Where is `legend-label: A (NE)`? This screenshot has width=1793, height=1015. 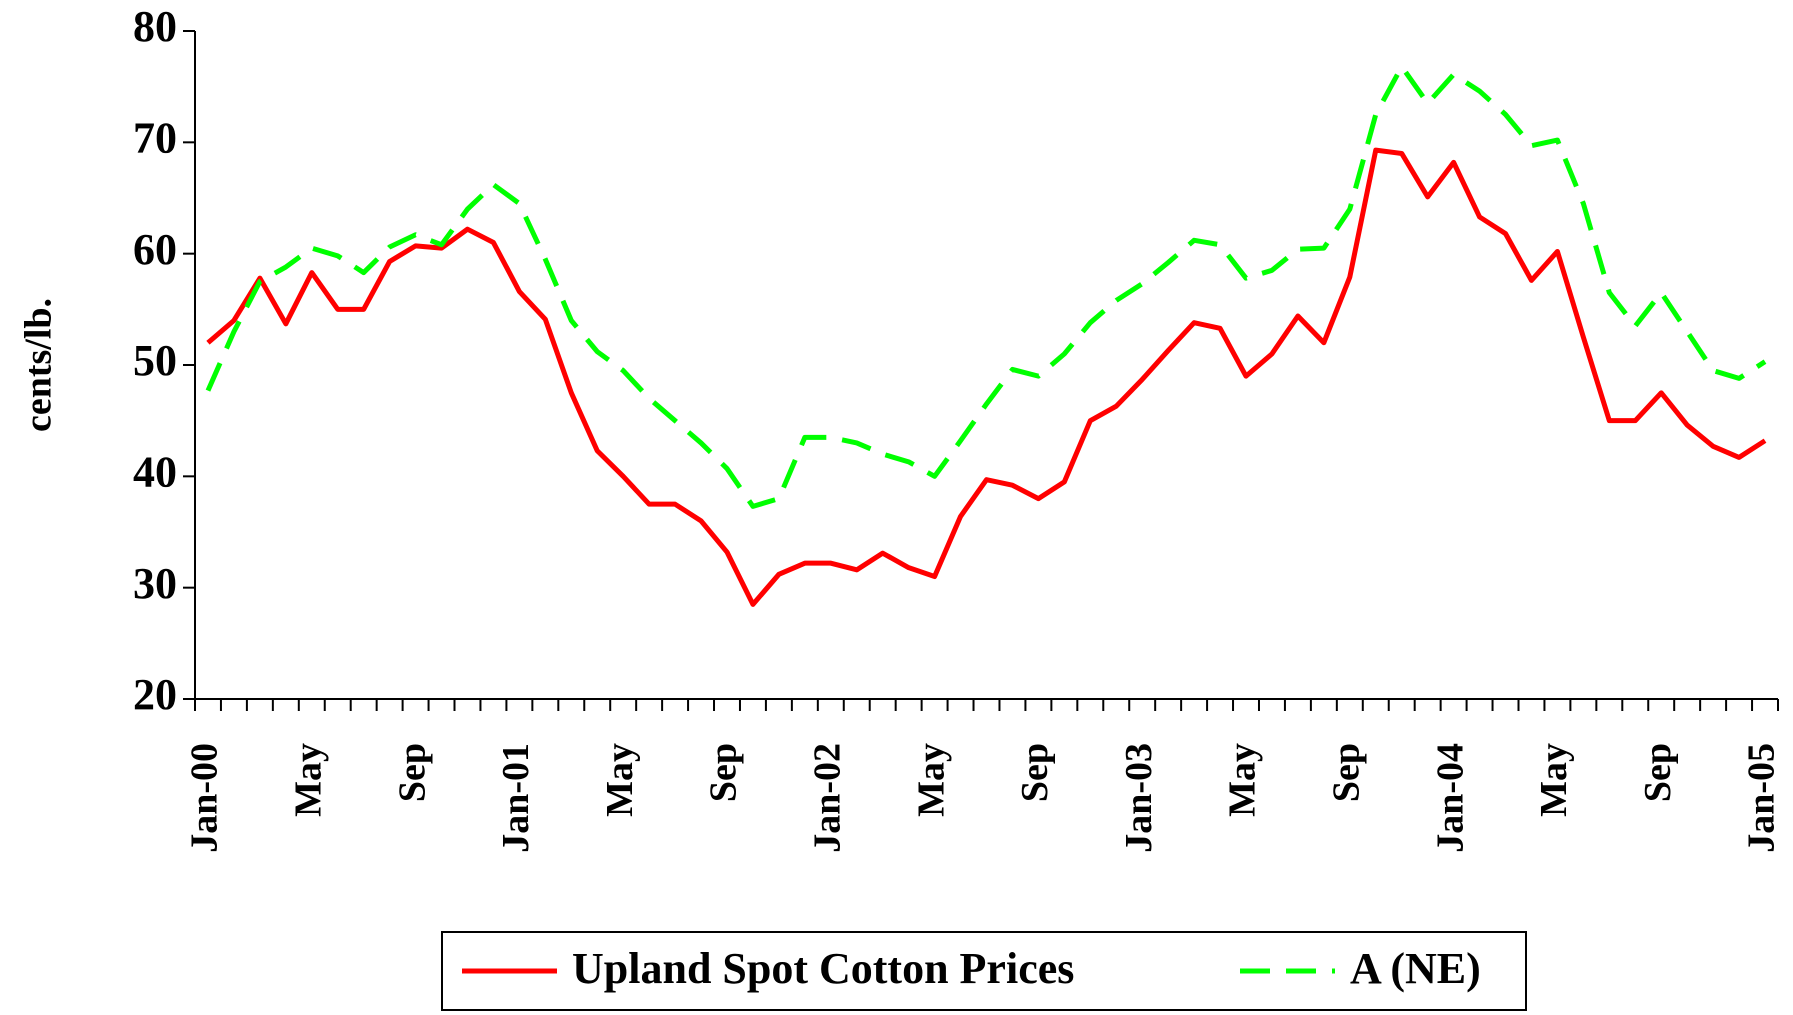 legend-label: A (NE) is located at coordinates (1415, 968).